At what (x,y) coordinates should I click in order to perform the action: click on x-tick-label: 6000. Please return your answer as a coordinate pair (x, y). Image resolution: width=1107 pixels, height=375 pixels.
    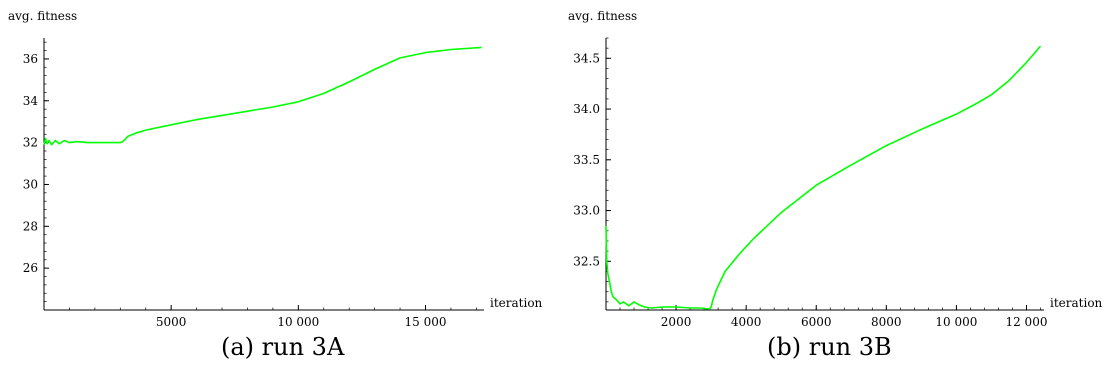
    Looking at the image, I should click on (816, 322).